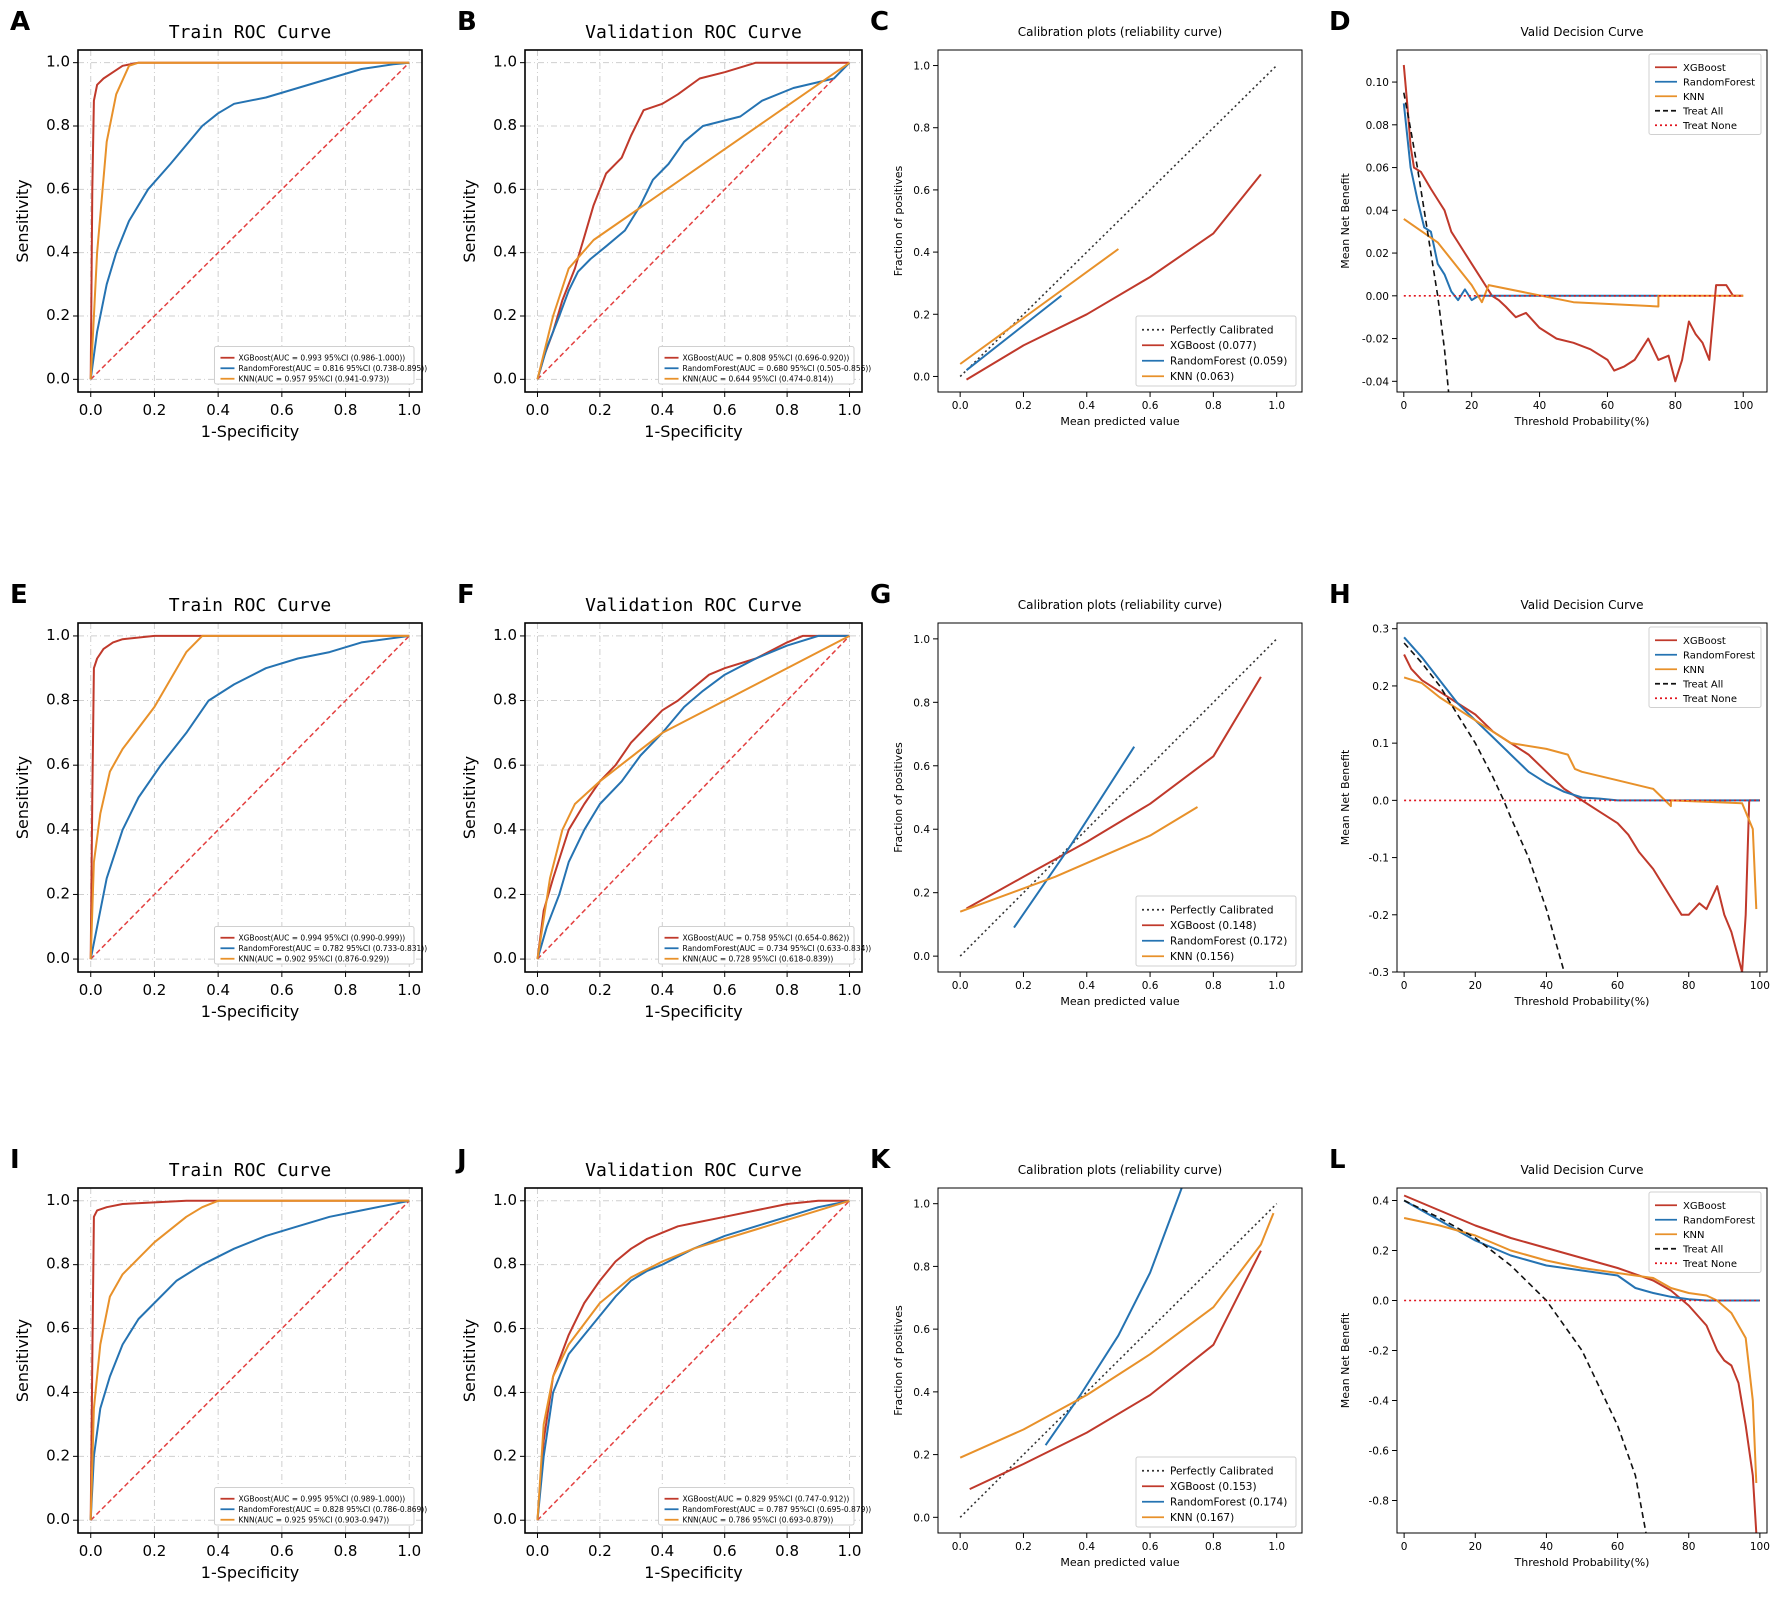  I want to click on legend-label: RandomForest (0.059), so click(1228, 362).